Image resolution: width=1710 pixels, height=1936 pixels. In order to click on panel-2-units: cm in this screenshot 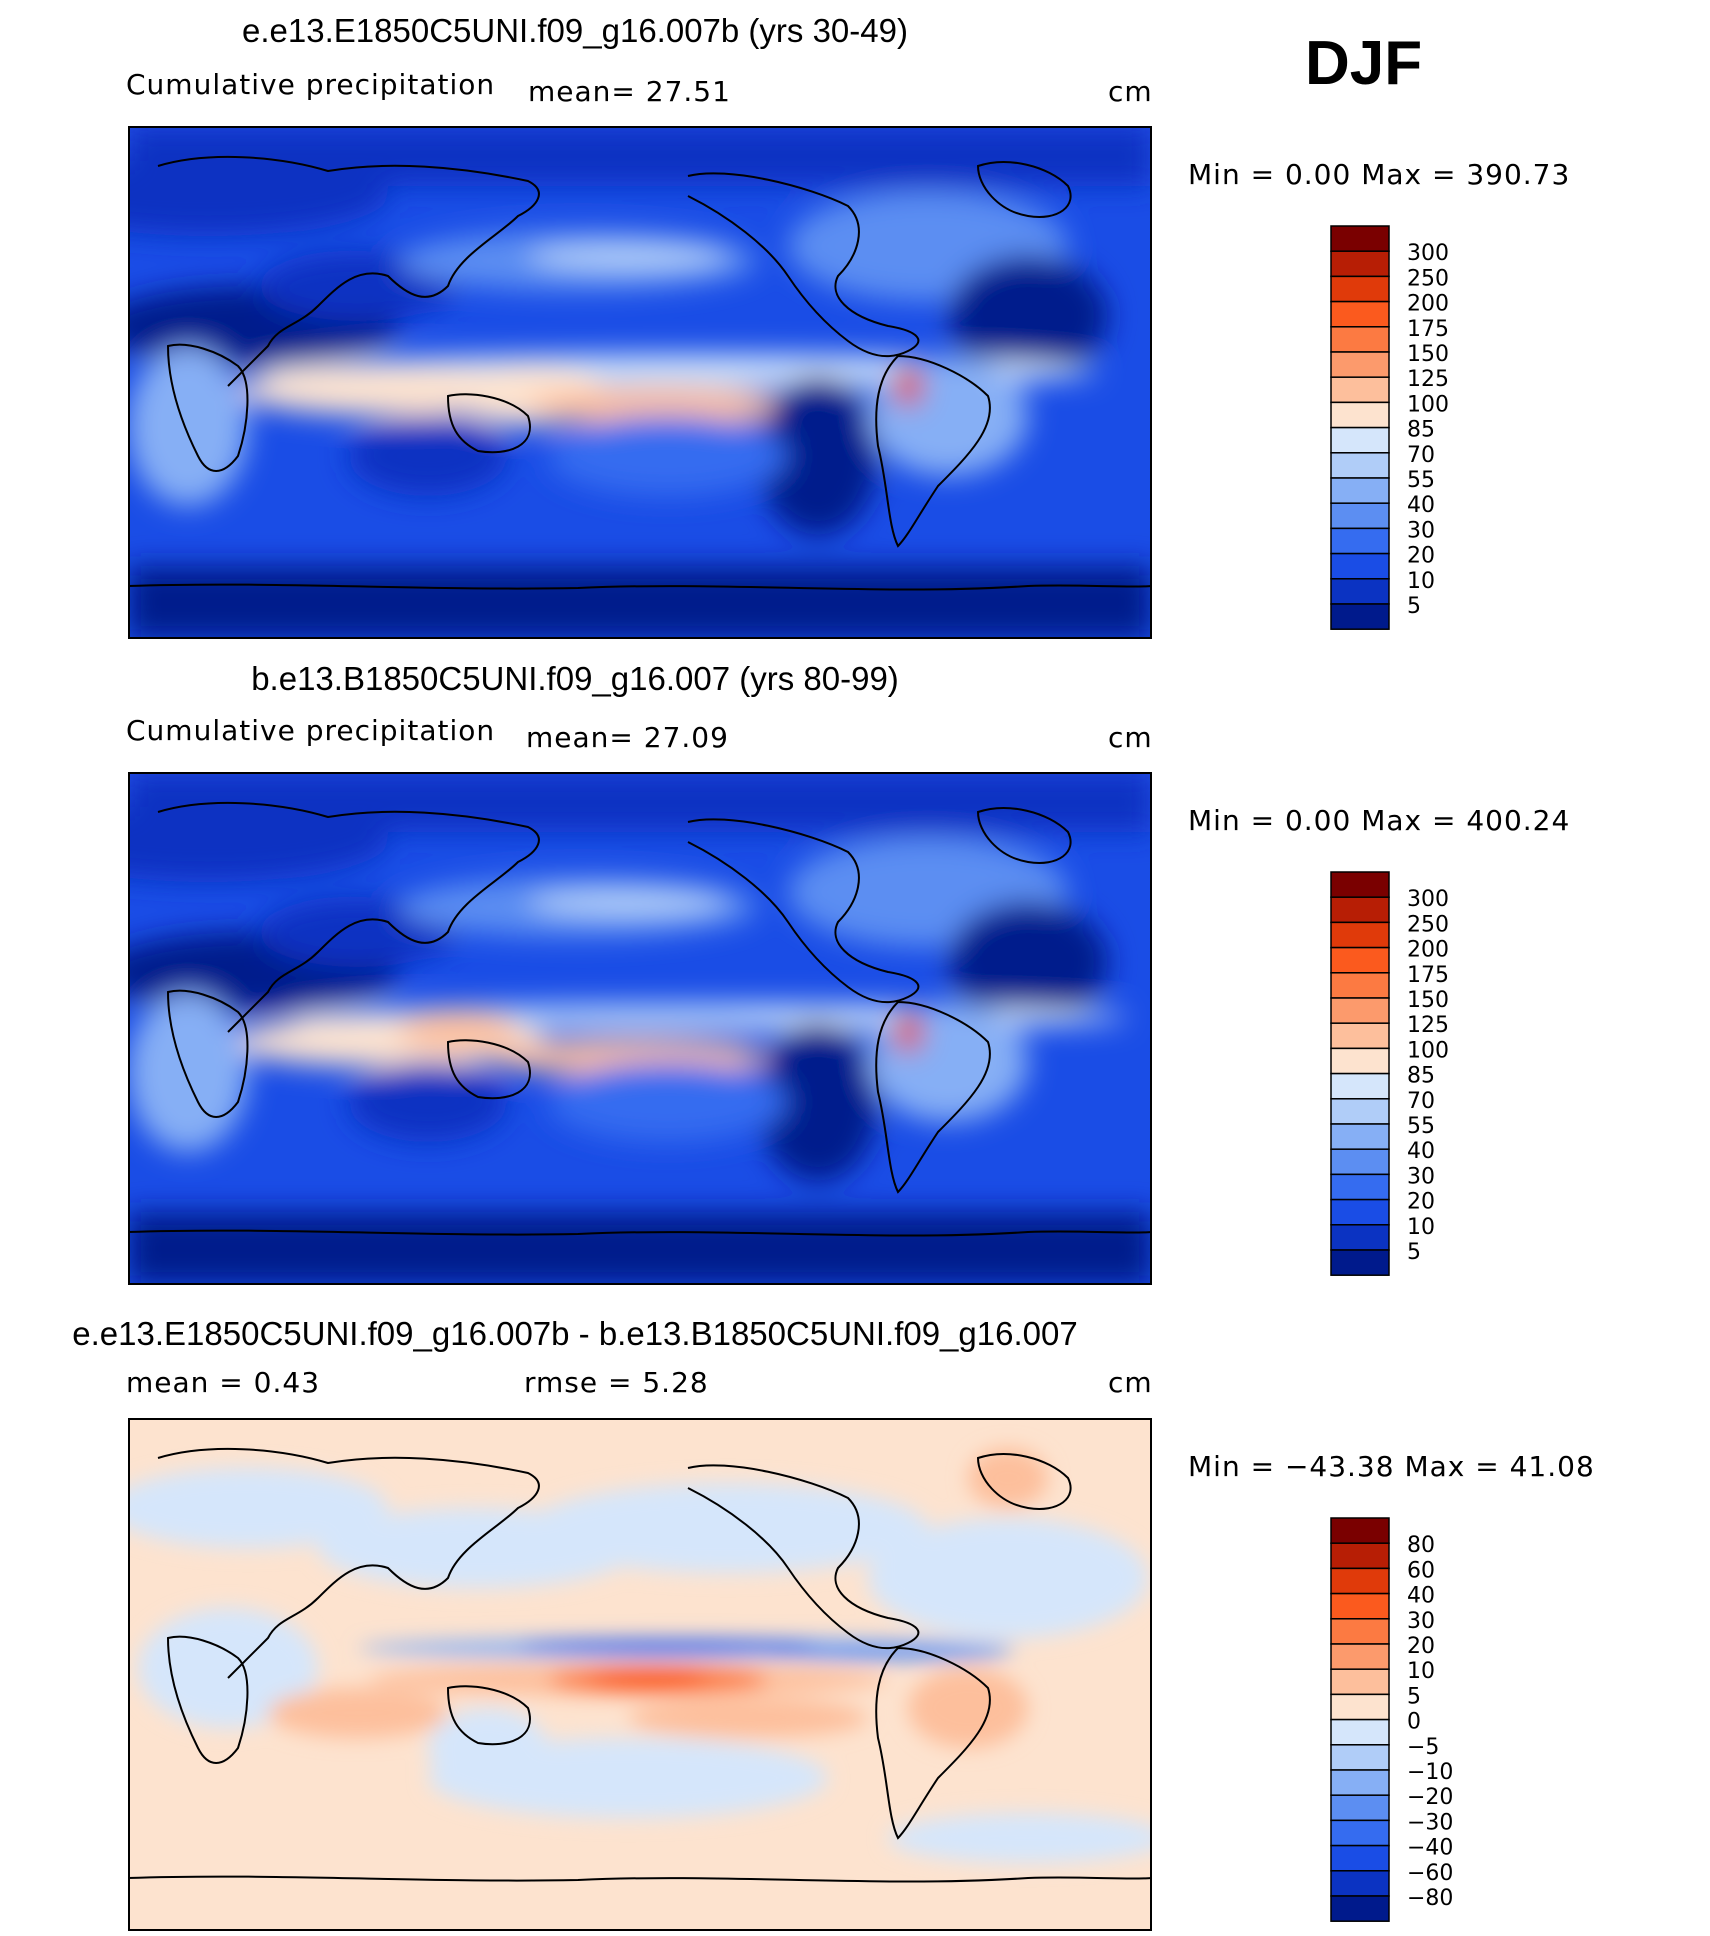, I will do `click(1130, 737)`.